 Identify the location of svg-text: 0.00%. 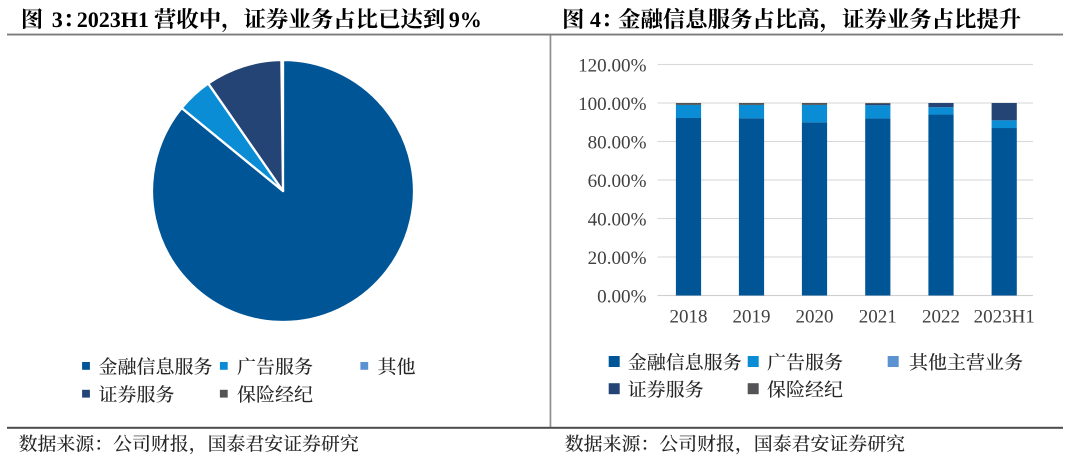
(621, 297).